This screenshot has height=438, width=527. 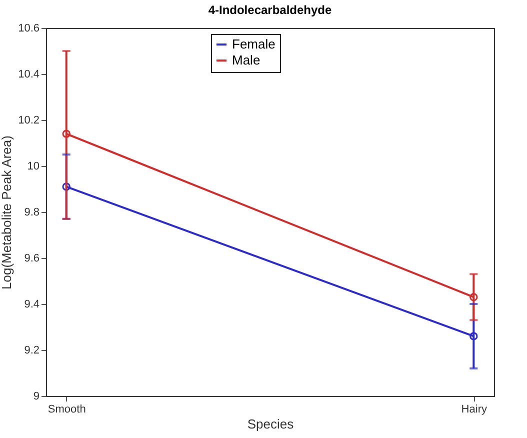 What do you see at coordinates (7, 213) in the screenshot?
I see `y-axis-title: Log(Metabolite Peak Area)` at bounding box center [7, 213].